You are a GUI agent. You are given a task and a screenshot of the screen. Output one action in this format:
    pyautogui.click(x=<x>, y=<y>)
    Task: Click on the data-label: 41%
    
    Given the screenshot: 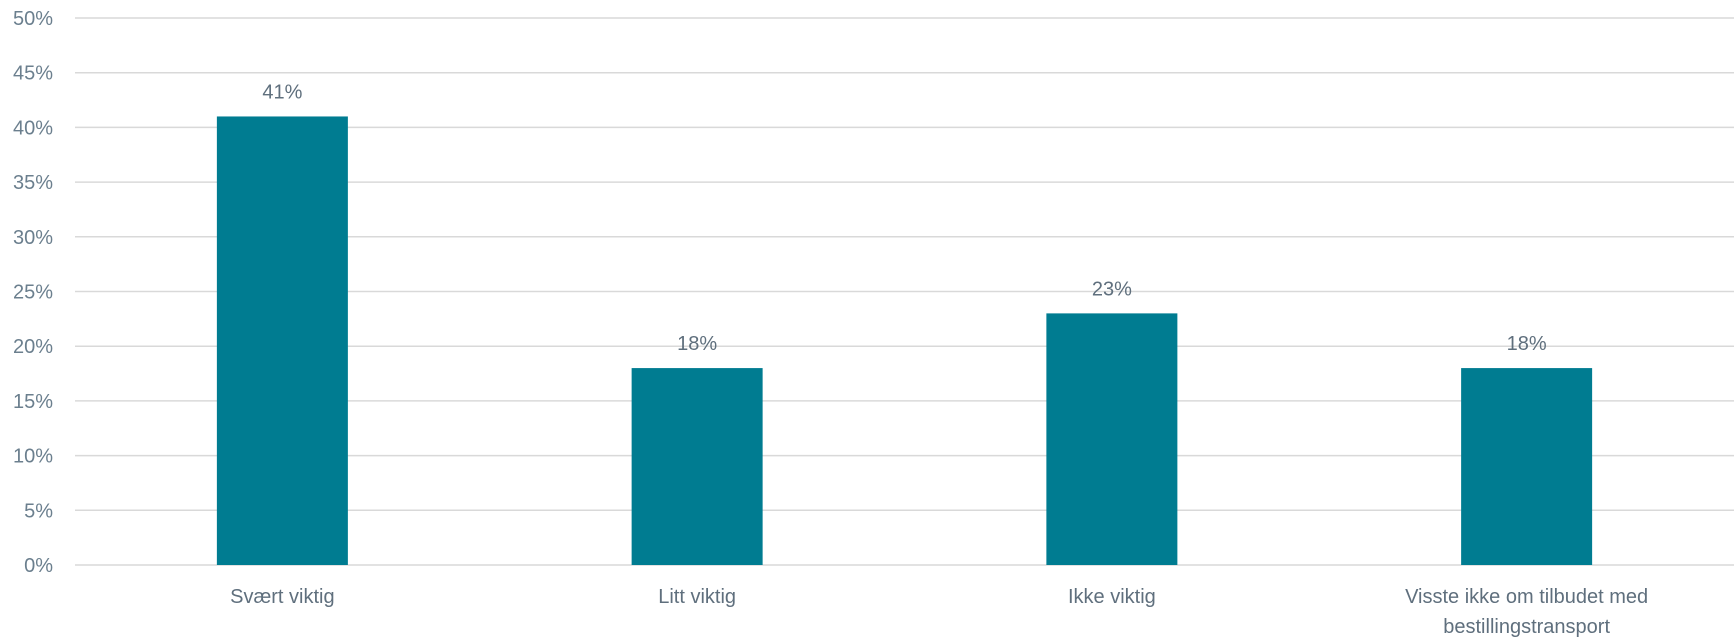 What is the action you would take?
    pyautogui.click(x=282, y=92)
    